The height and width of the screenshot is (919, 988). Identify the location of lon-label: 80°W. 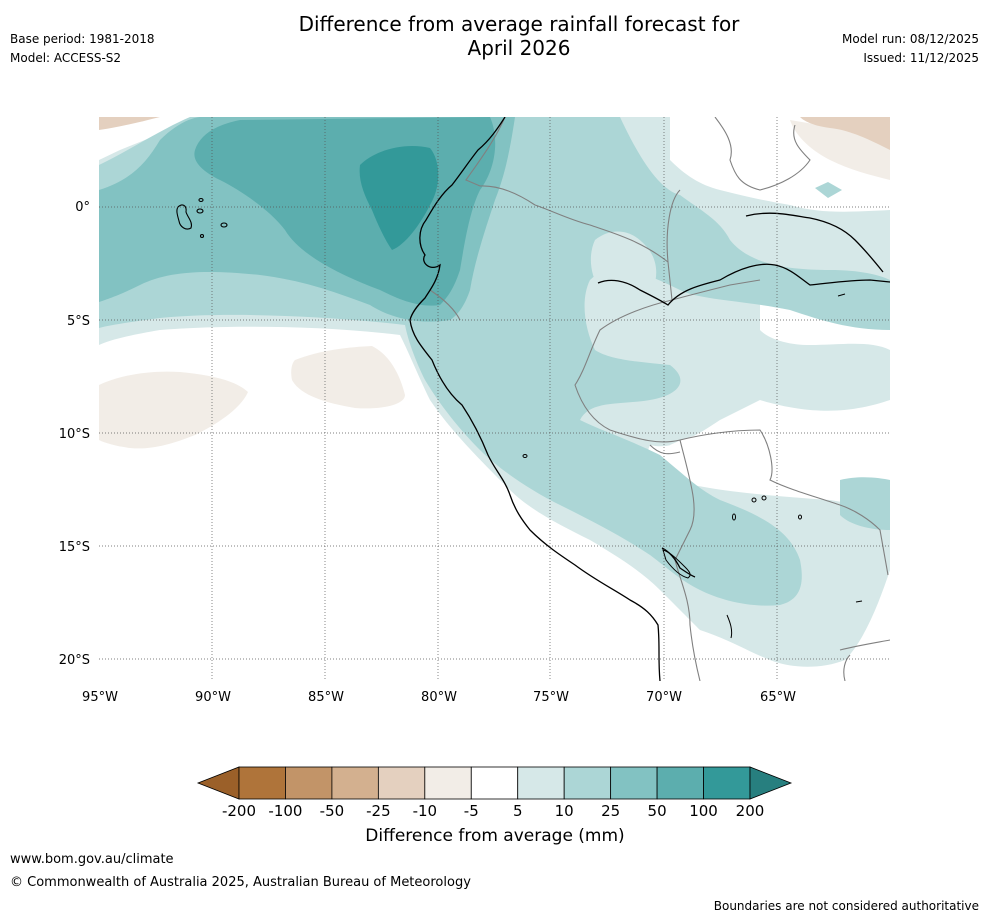
(439, 697).